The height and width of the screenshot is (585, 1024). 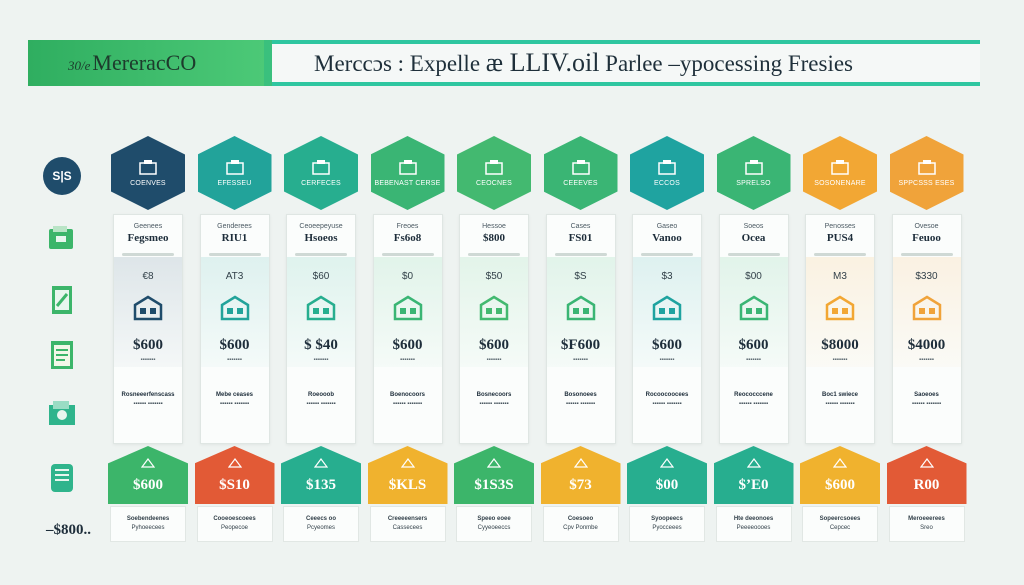 What do you see at coordinates (926, 276) in the screenshot?
I see `card-small-value: $330` at bounding box center [926, 276].